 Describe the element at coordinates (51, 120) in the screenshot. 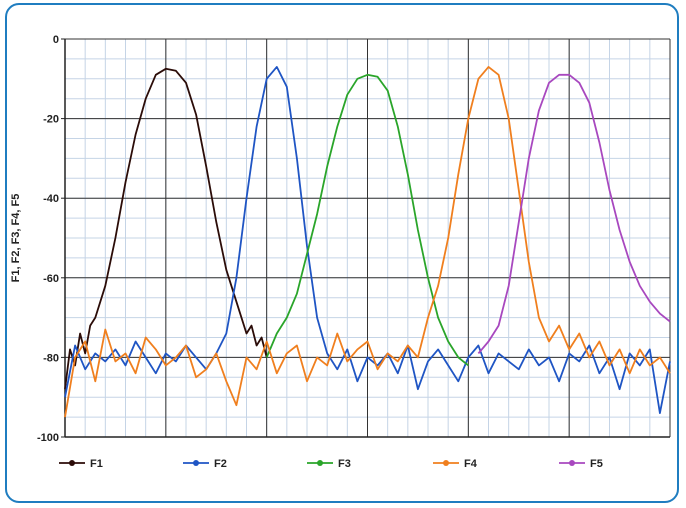

I see `y-tick-label: -20` at that location.